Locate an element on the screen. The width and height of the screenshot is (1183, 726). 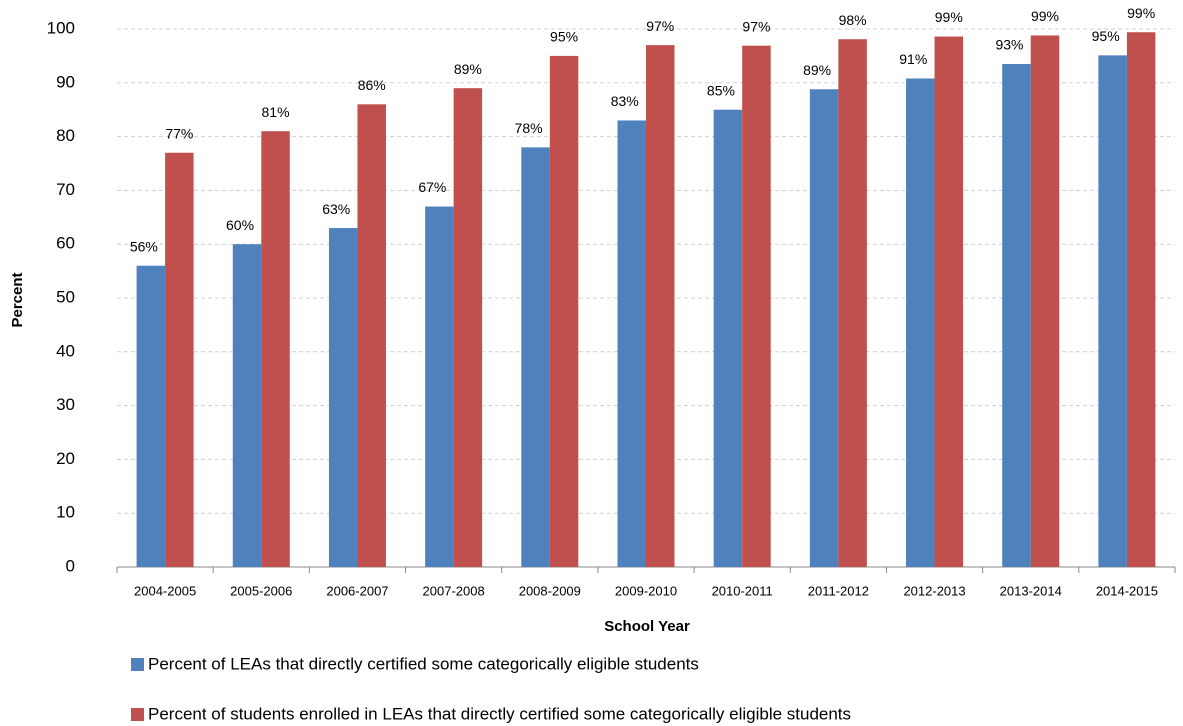
value-label: 60% is located at coordinates (240, 225).